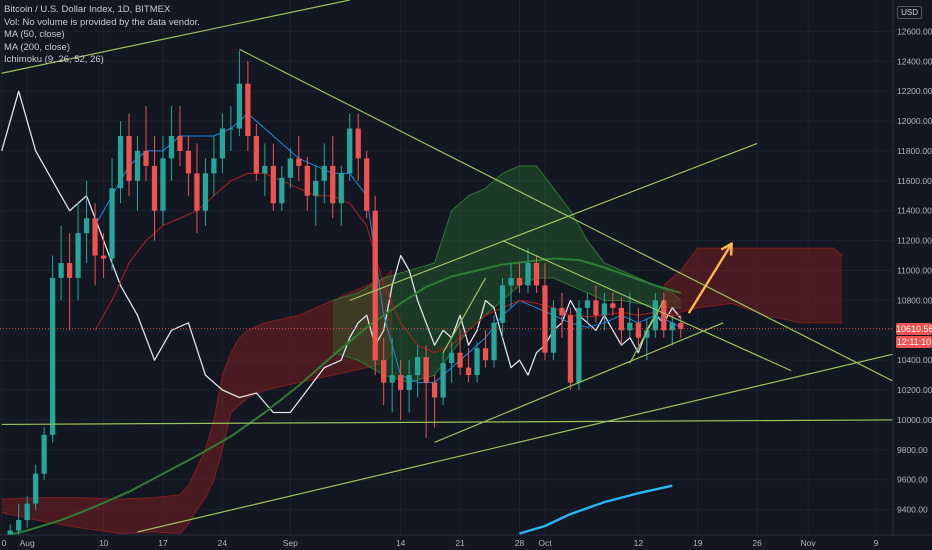 This screenshot has width=932, height=550. What do you see at coordinates (87, 9) in the screenshot?
I see `legend-title: Bitcoin / U.S. Dollar Index, 1D, BITMEX` at bounding box center [87, 9].